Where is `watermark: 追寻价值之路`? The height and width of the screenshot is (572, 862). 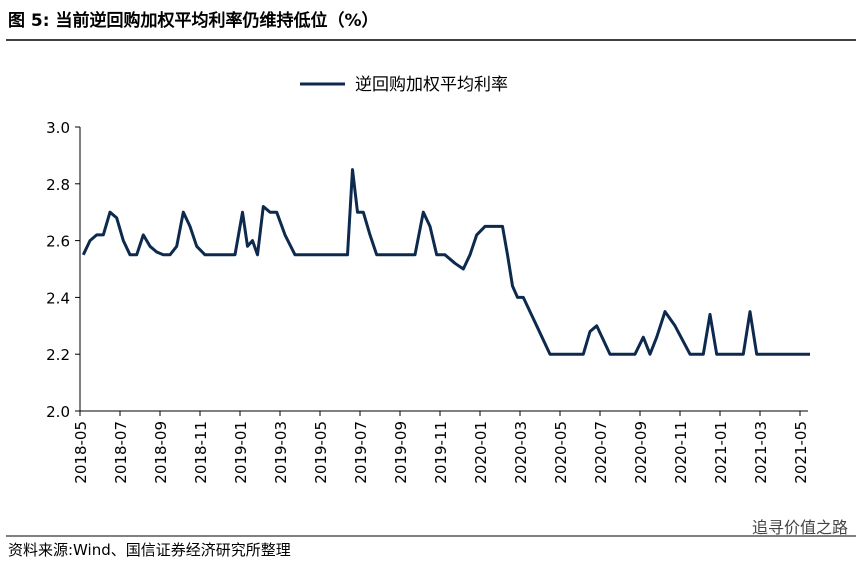 watermark: 追寻价值之路 is located at coordinates (800, 527).